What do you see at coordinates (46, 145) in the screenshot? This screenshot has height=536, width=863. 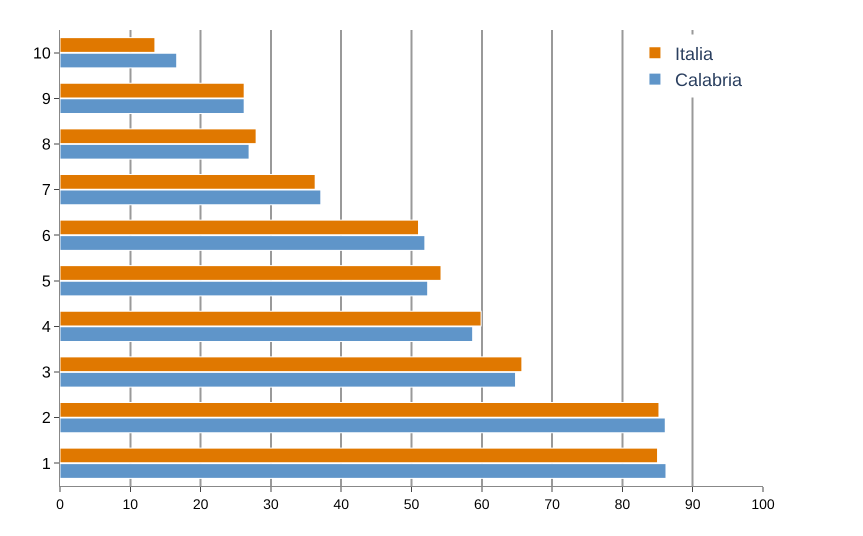 I see `y-tick-label: 8` at bounding box center [46, 145].